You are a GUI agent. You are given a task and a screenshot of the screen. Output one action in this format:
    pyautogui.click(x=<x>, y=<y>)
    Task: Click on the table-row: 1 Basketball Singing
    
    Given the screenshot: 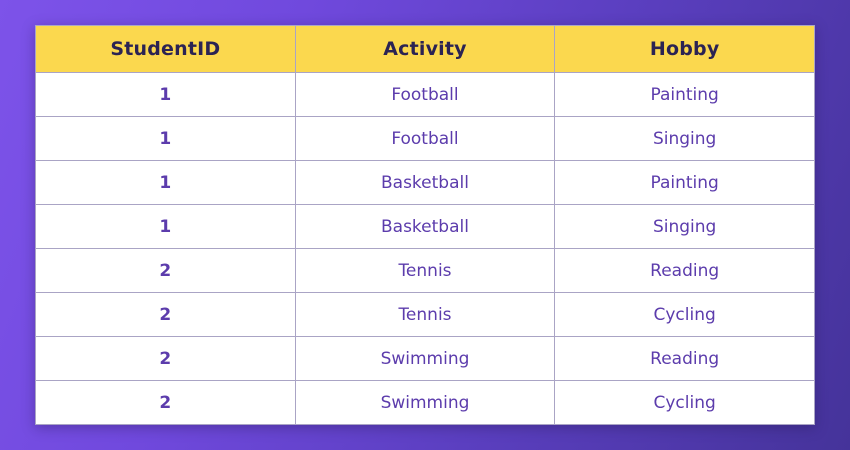 What is the action you would take?
    pyautogui.click(x=425, y=226)
    